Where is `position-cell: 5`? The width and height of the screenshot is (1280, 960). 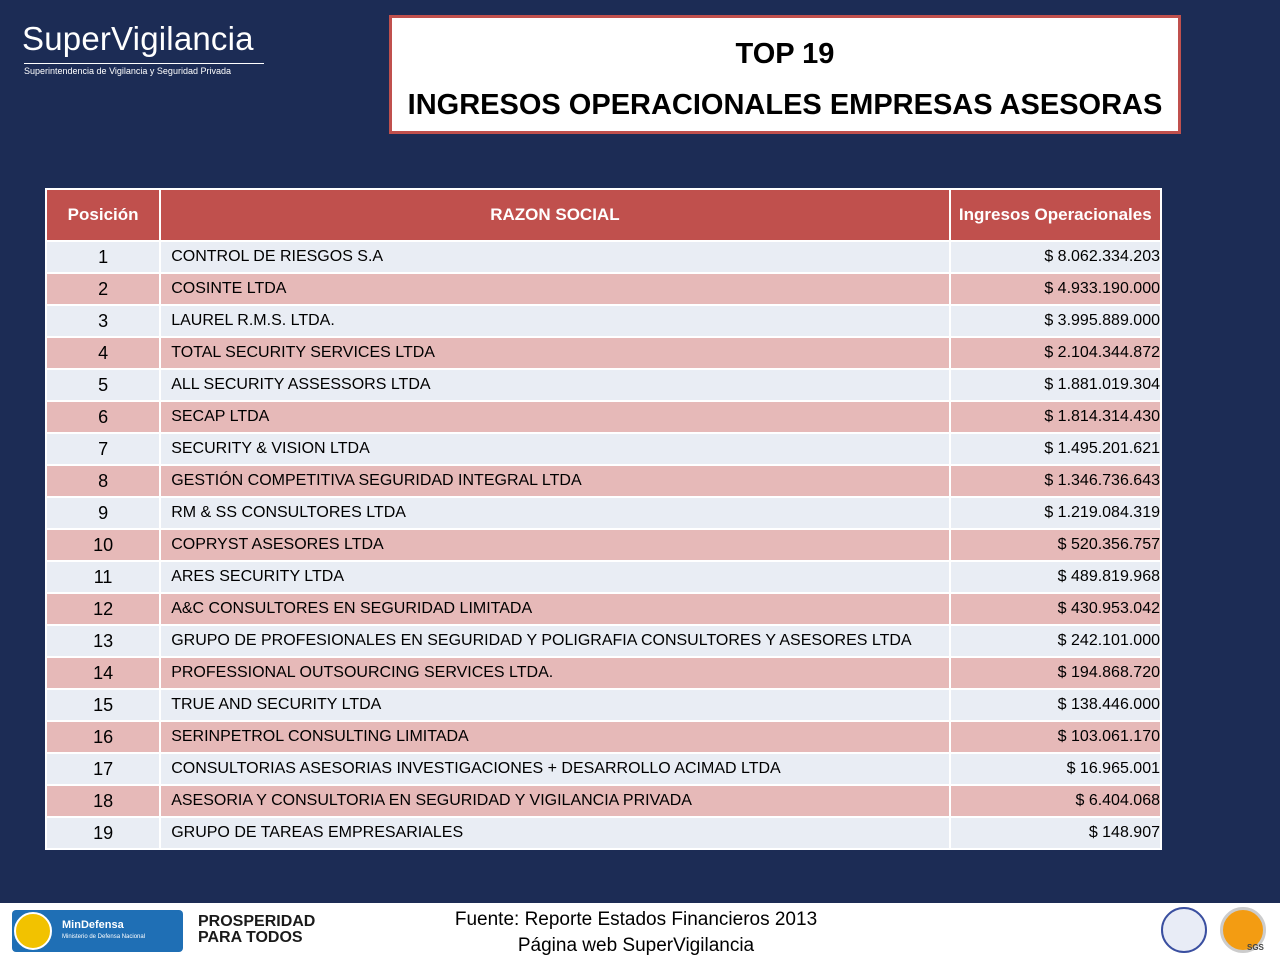 position-cell: 5 is located at coordinates (103, 385).